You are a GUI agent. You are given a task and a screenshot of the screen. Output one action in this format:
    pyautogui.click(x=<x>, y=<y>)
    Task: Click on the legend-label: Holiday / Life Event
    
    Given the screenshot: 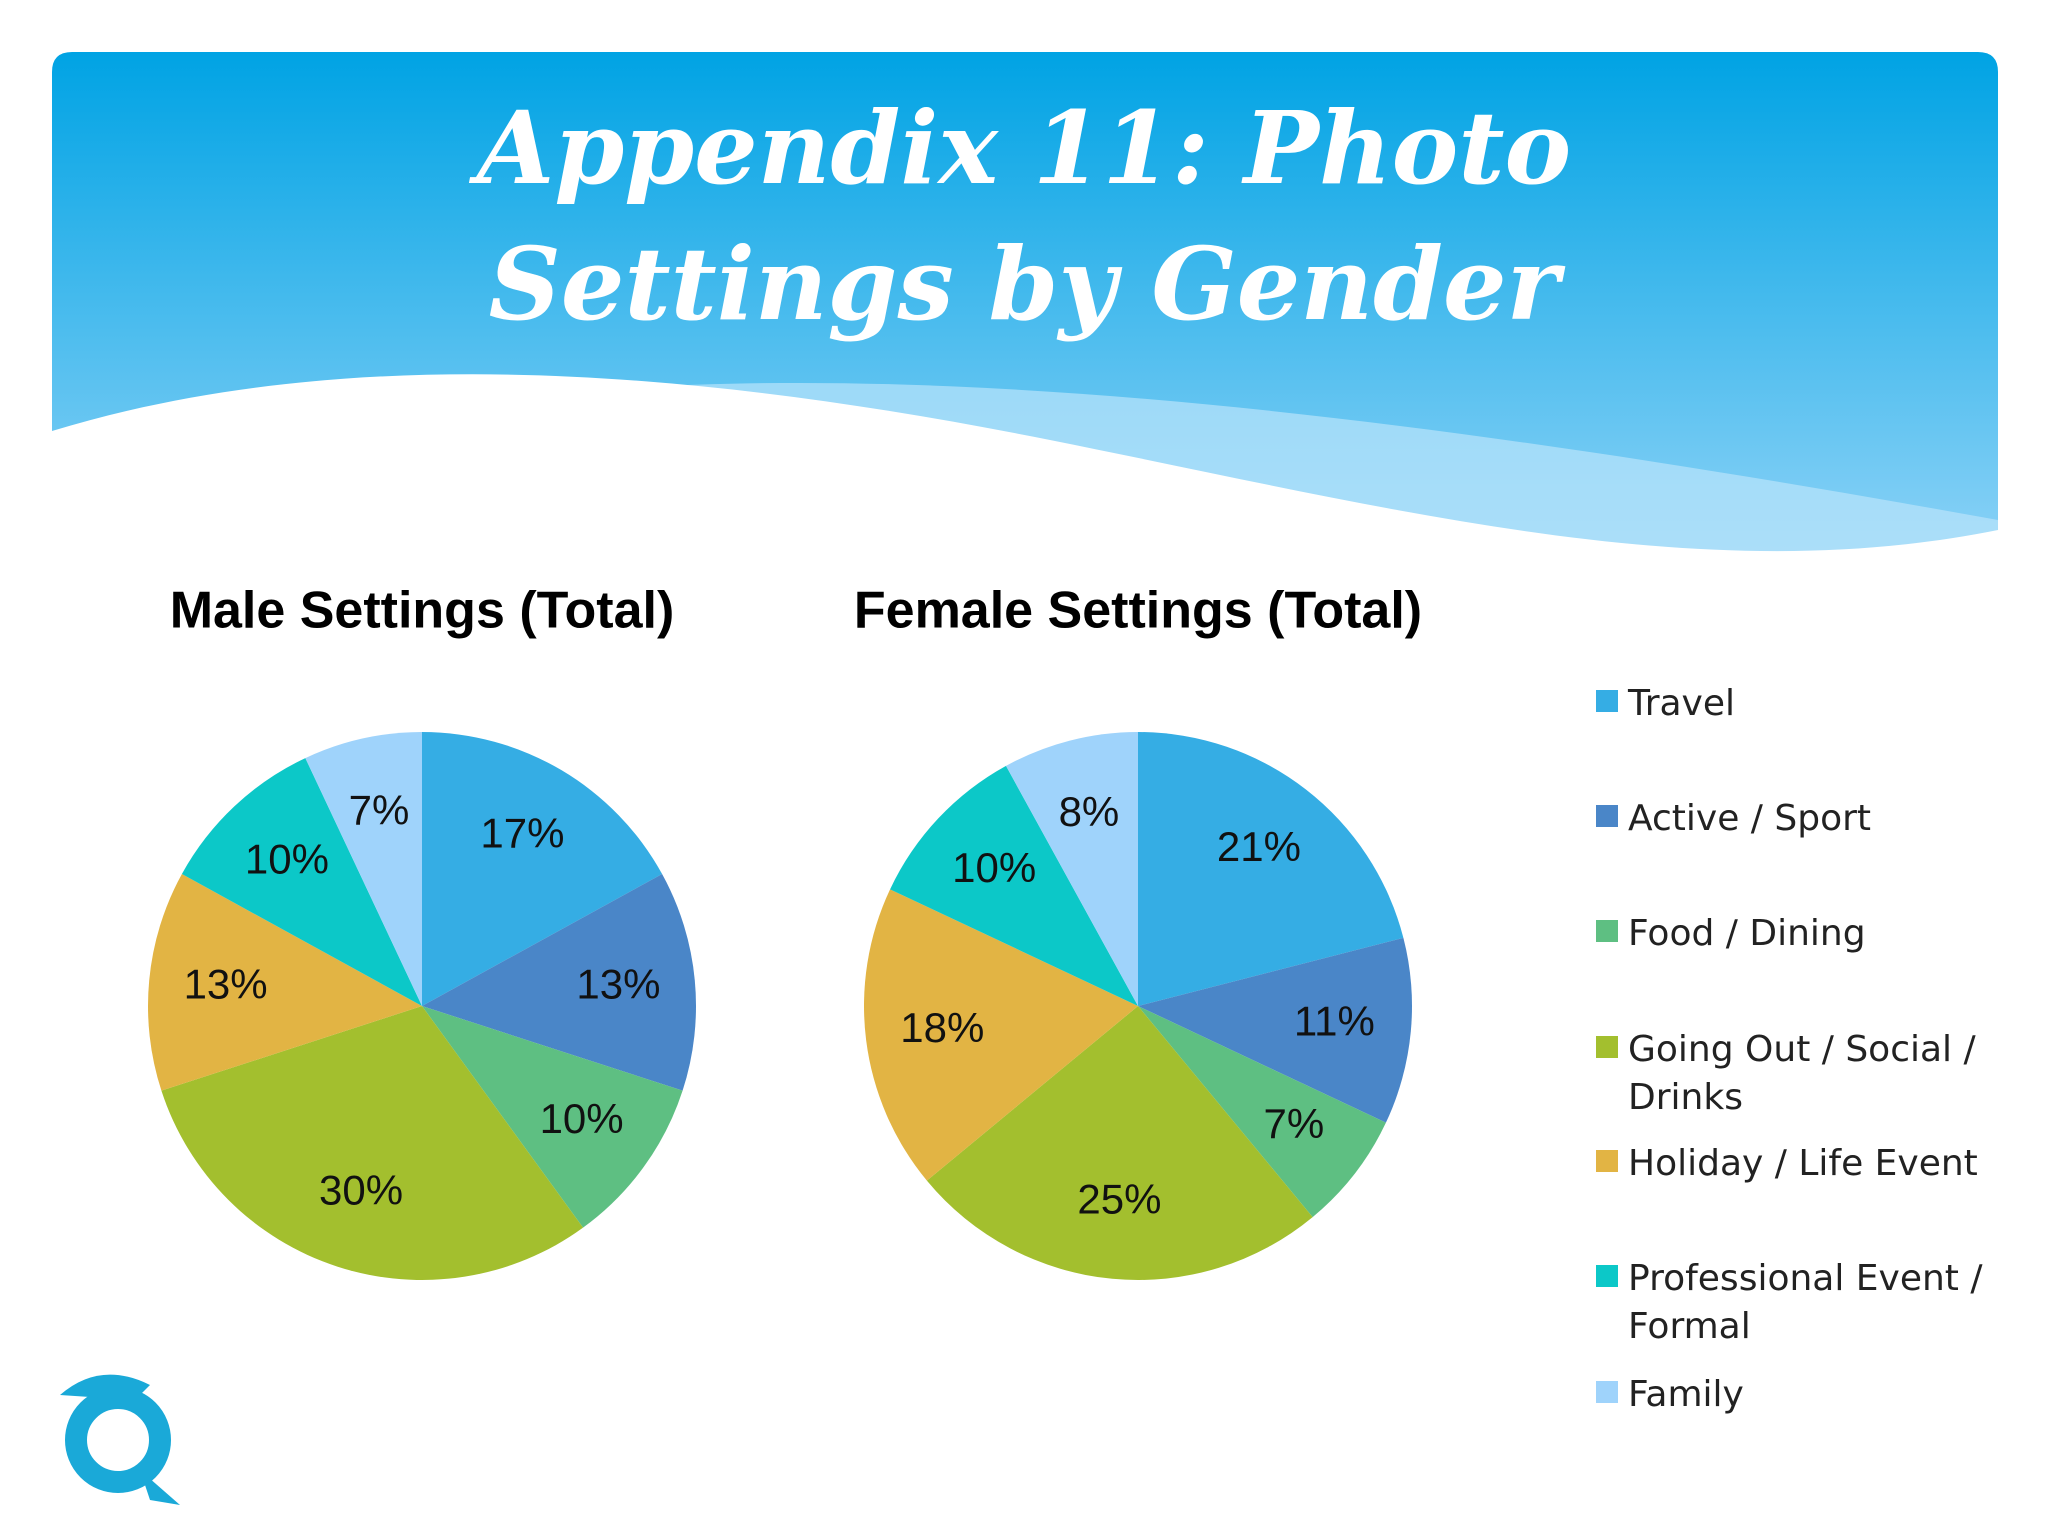 What is the action you would take?
    pyautogui.click(x=1803, y=1163)
    